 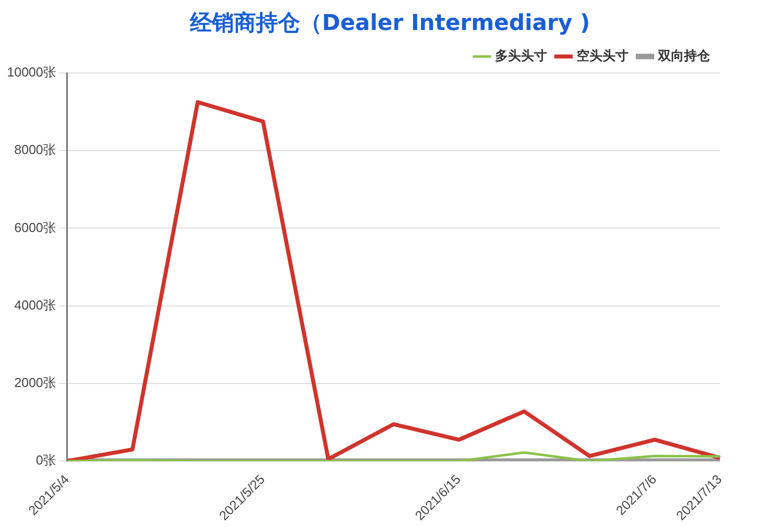 What do you see at coordinates (390, 24) in the screenshot?
I see `chart-title: 经销商持仓（Dealer Intermediary )` at bounding box center [390, 24].